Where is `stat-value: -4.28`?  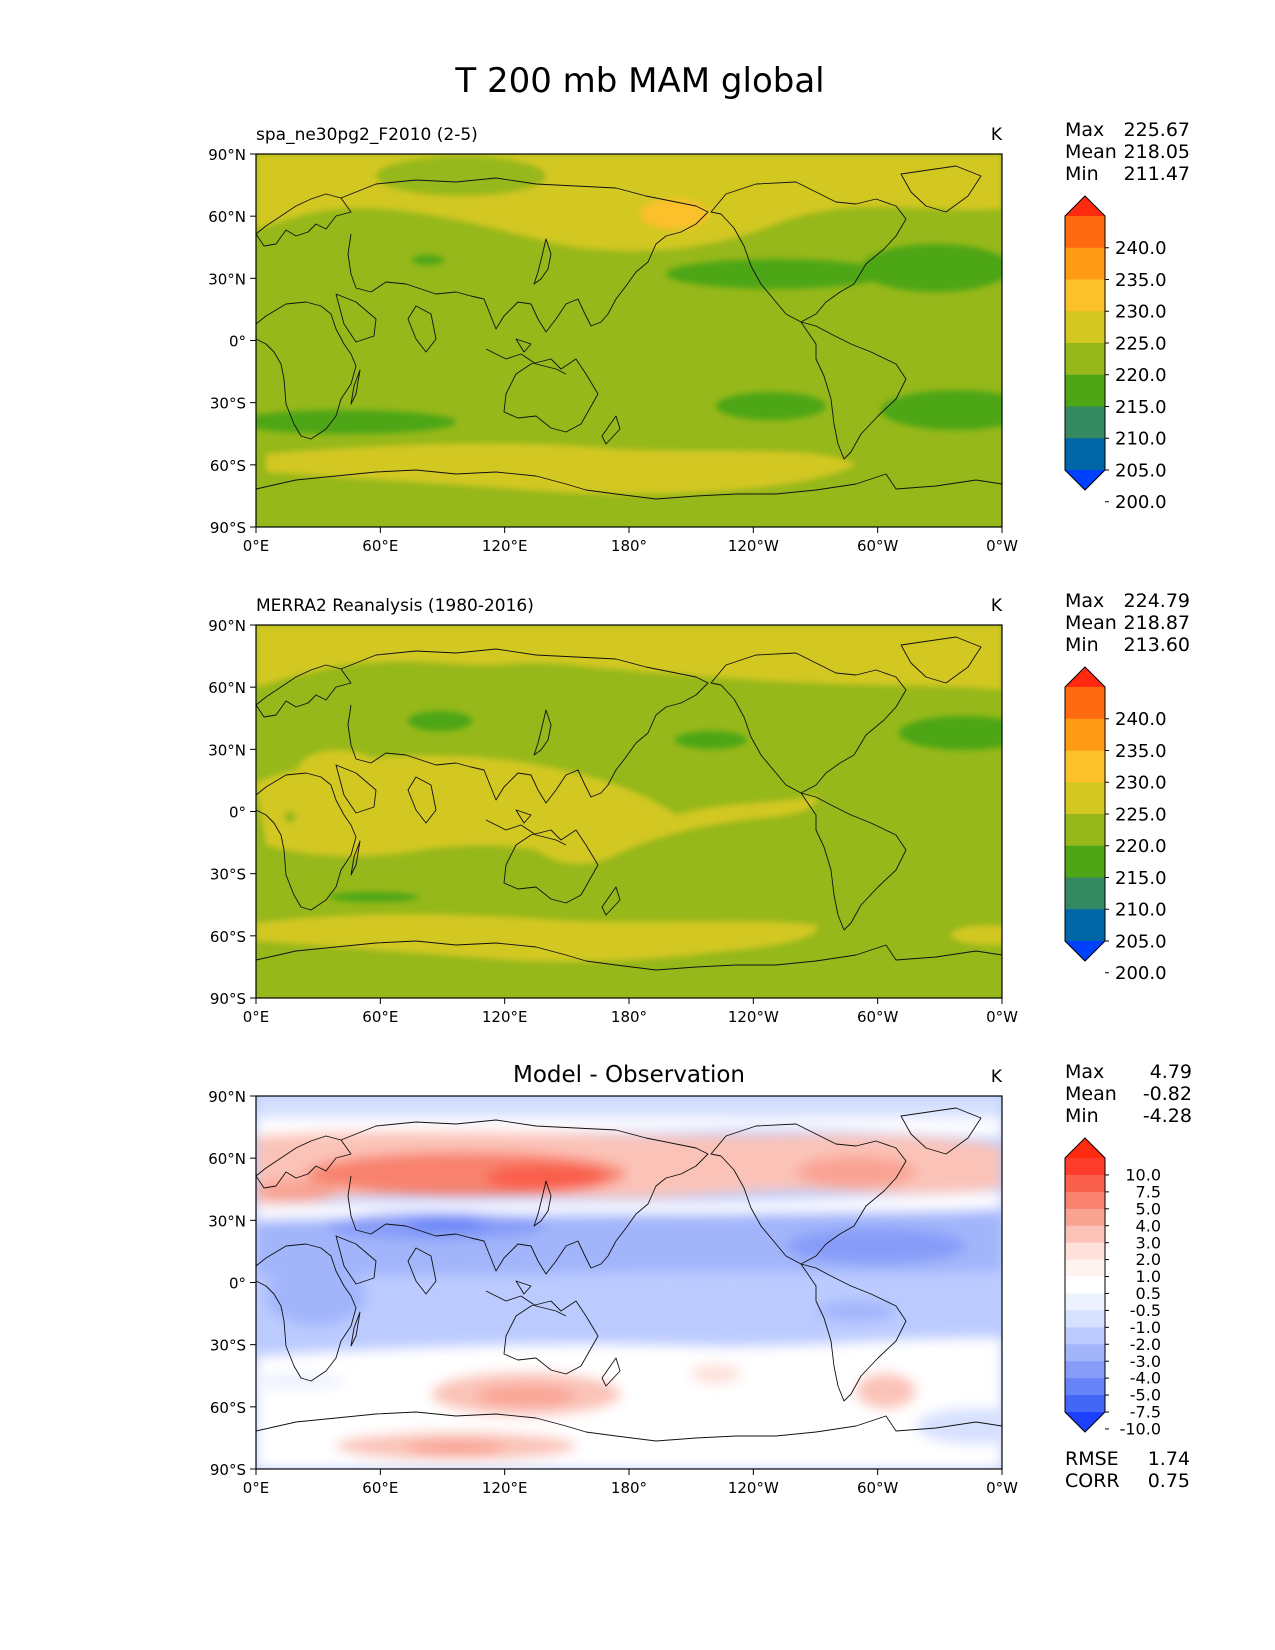 stat-value: -4.28 is located at coordinates (1167, 1116).